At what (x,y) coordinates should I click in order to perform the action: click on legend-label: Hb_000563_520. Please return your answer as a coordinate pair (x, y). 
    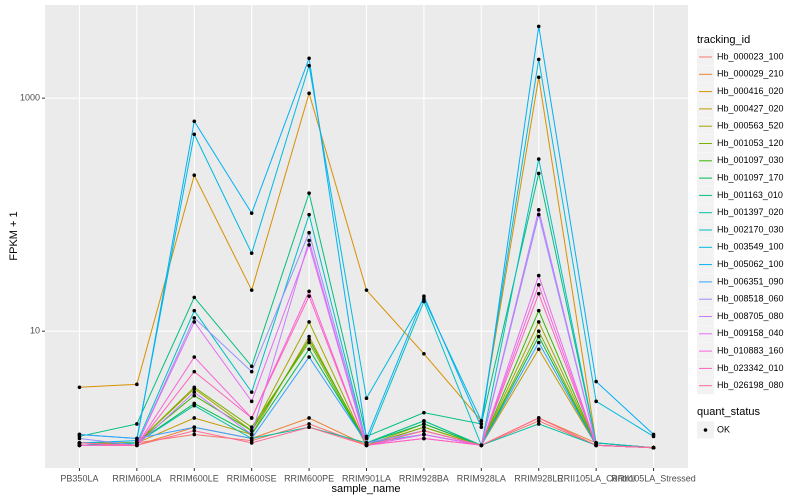
    Looking at the image, I should click on (750, 126).